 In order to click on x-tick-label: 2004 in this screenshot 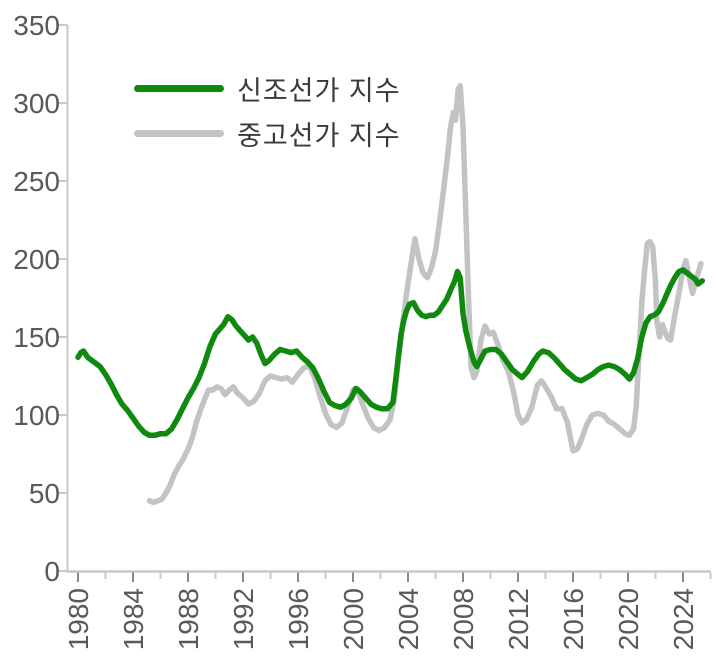, I will do `click(408, 619)`.